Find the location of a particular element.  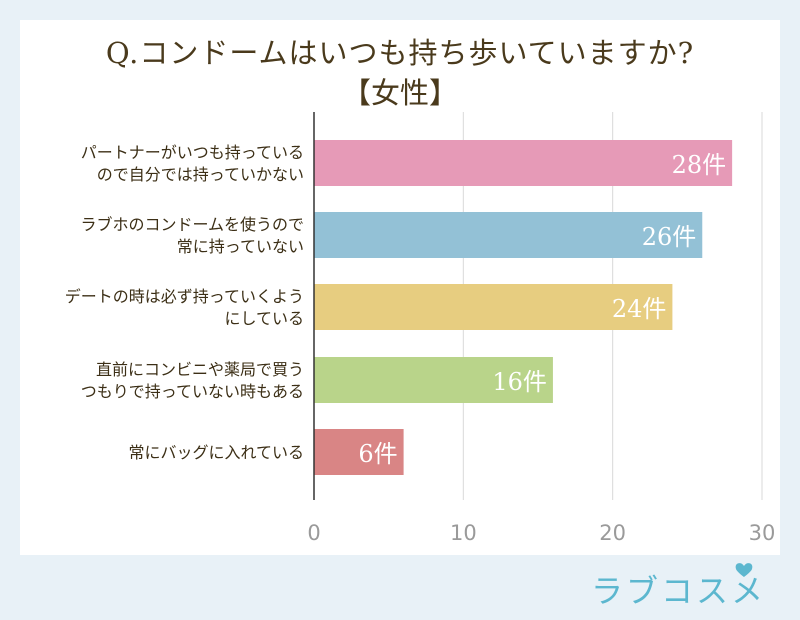

brand-logo-text: ラブコスメ is located at coordinates (678, 591).